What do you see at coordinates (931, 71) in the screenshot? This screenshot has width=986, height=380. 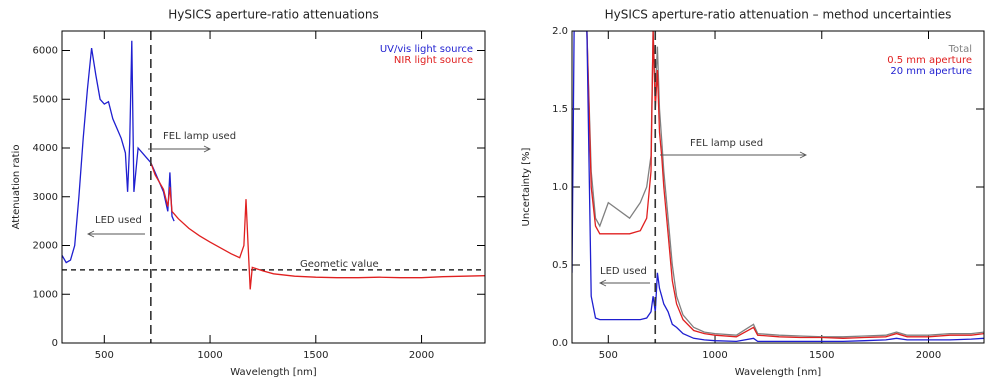 I see `legend-entry: 20 mm aperture` at bounding box center [931, 71].